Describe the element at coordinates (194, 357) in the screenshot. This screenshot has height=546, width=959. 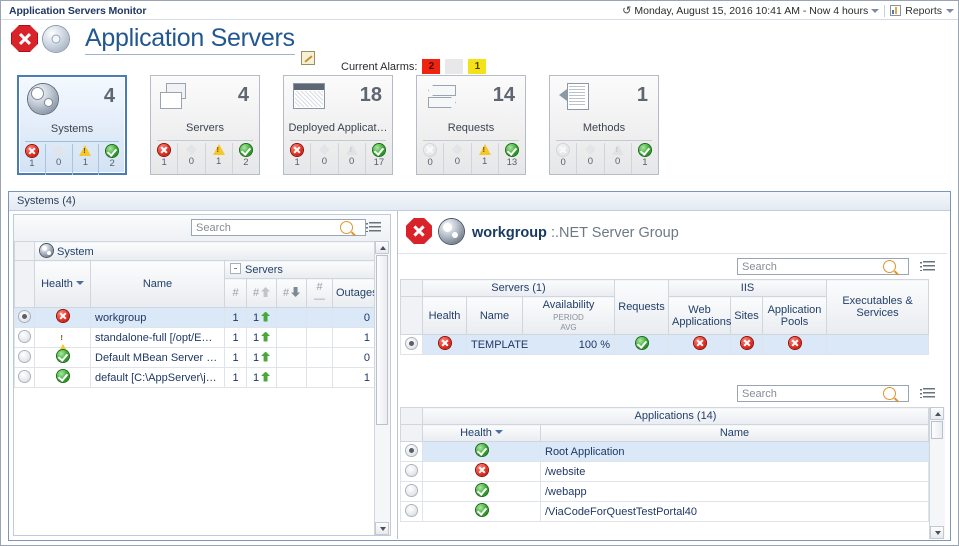
I see `table-row: Default MBean Server … 1 1 0` at that location.